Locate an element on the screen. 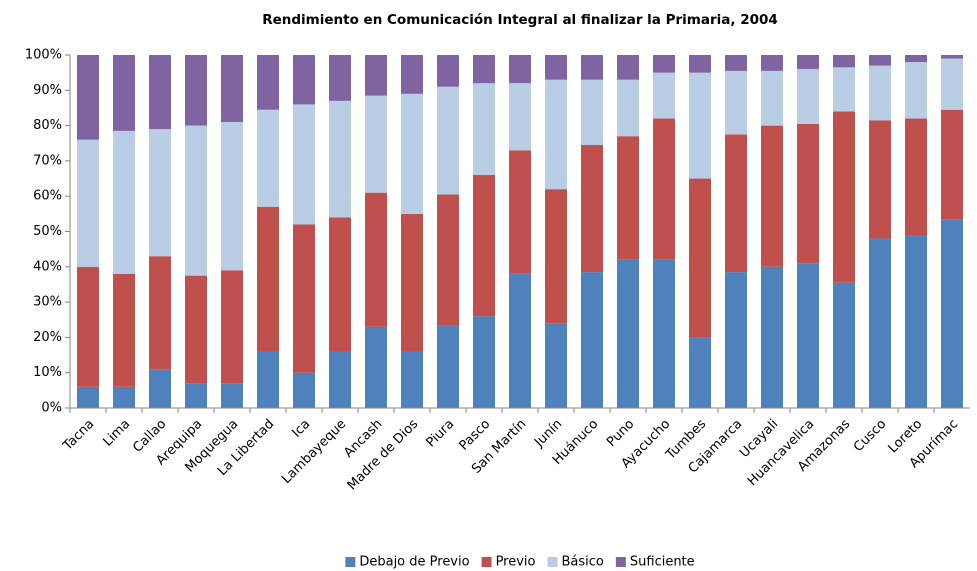  legend-label: Debajo de Previo is located at coordinates (414, 562).